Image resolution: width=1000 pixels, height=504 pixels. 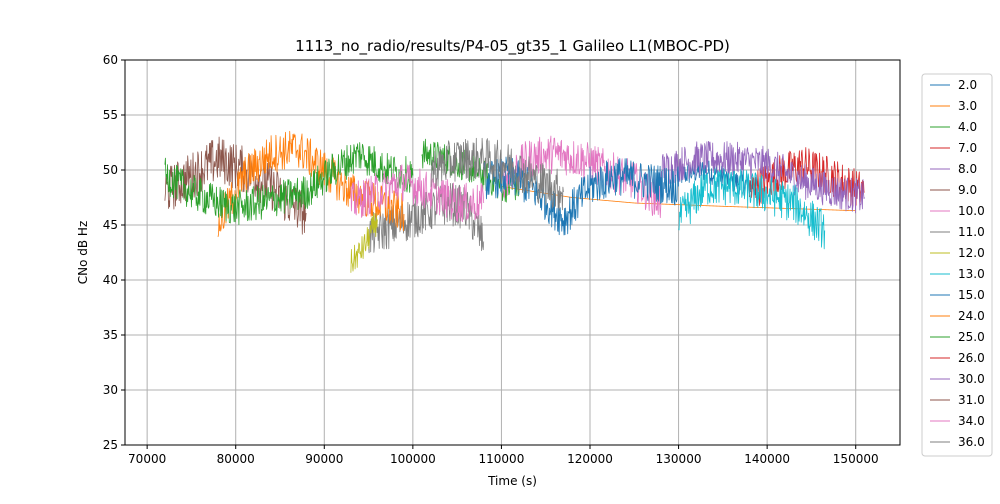 I want to click on x-tick-label: 150000, so click(x=856, y=459).